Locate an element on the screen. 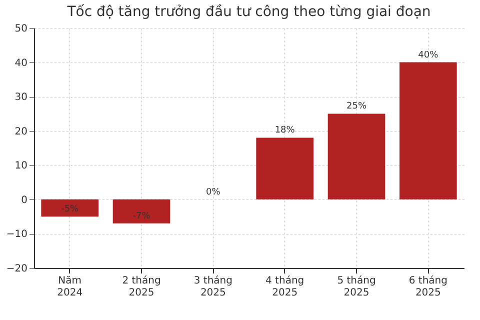 The height and width of the screenshot is (320, 480). y-tick-label: 50 is located at coordinates (21, 29).